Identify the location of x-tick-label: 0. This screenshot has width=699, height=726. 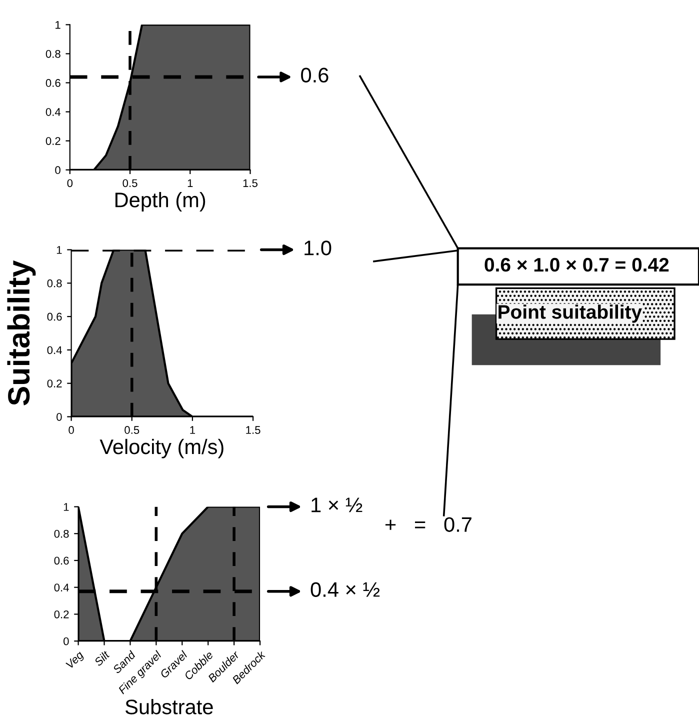
(71, 430).